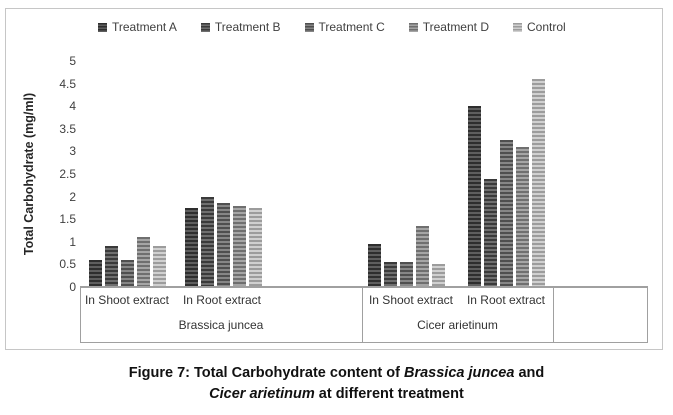 The height and width of the screenshot is (415, 673). What do you see at coordinates (506, 213) in the screenshot?
I see `bar-treatment-c-g4` at bounding box center [506, 213].